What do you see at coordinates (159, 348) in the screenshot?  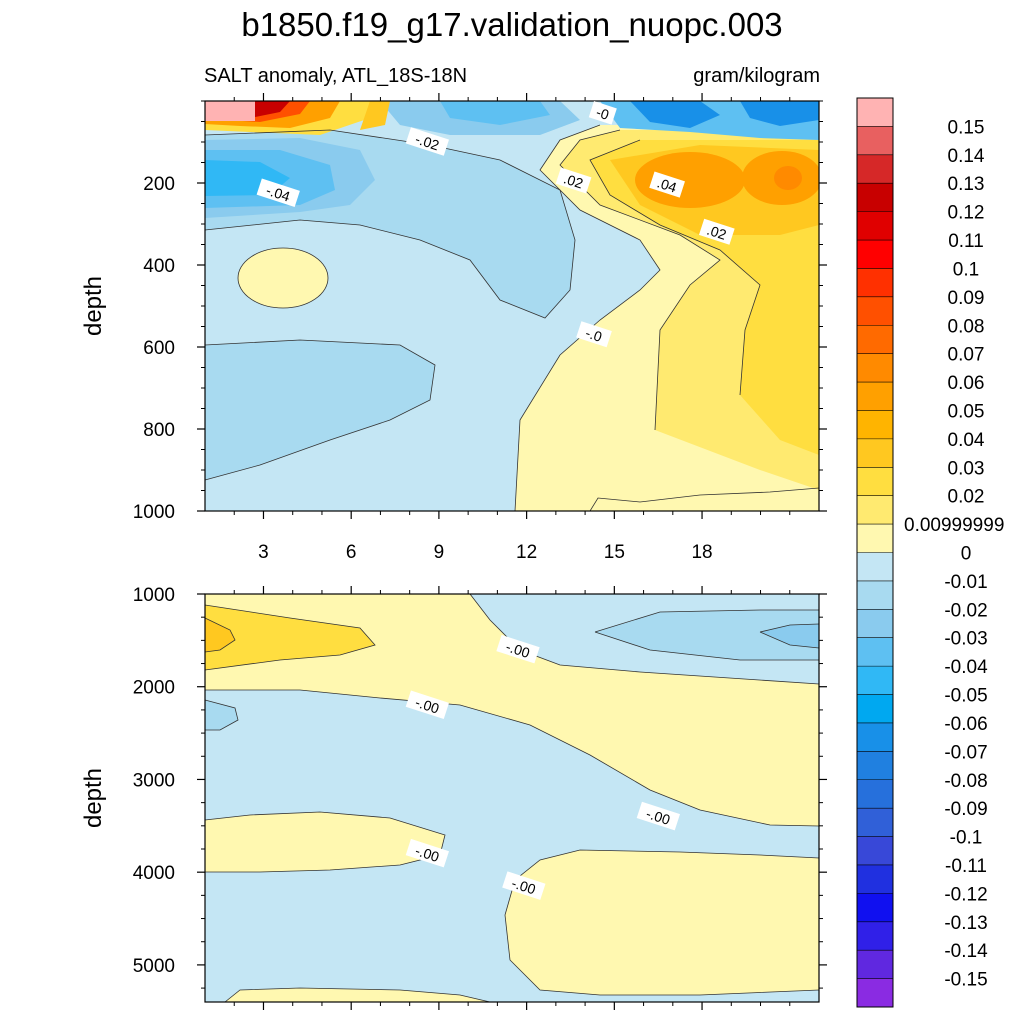 I see `ytick-label: 600` at bounding box center [159, 348].